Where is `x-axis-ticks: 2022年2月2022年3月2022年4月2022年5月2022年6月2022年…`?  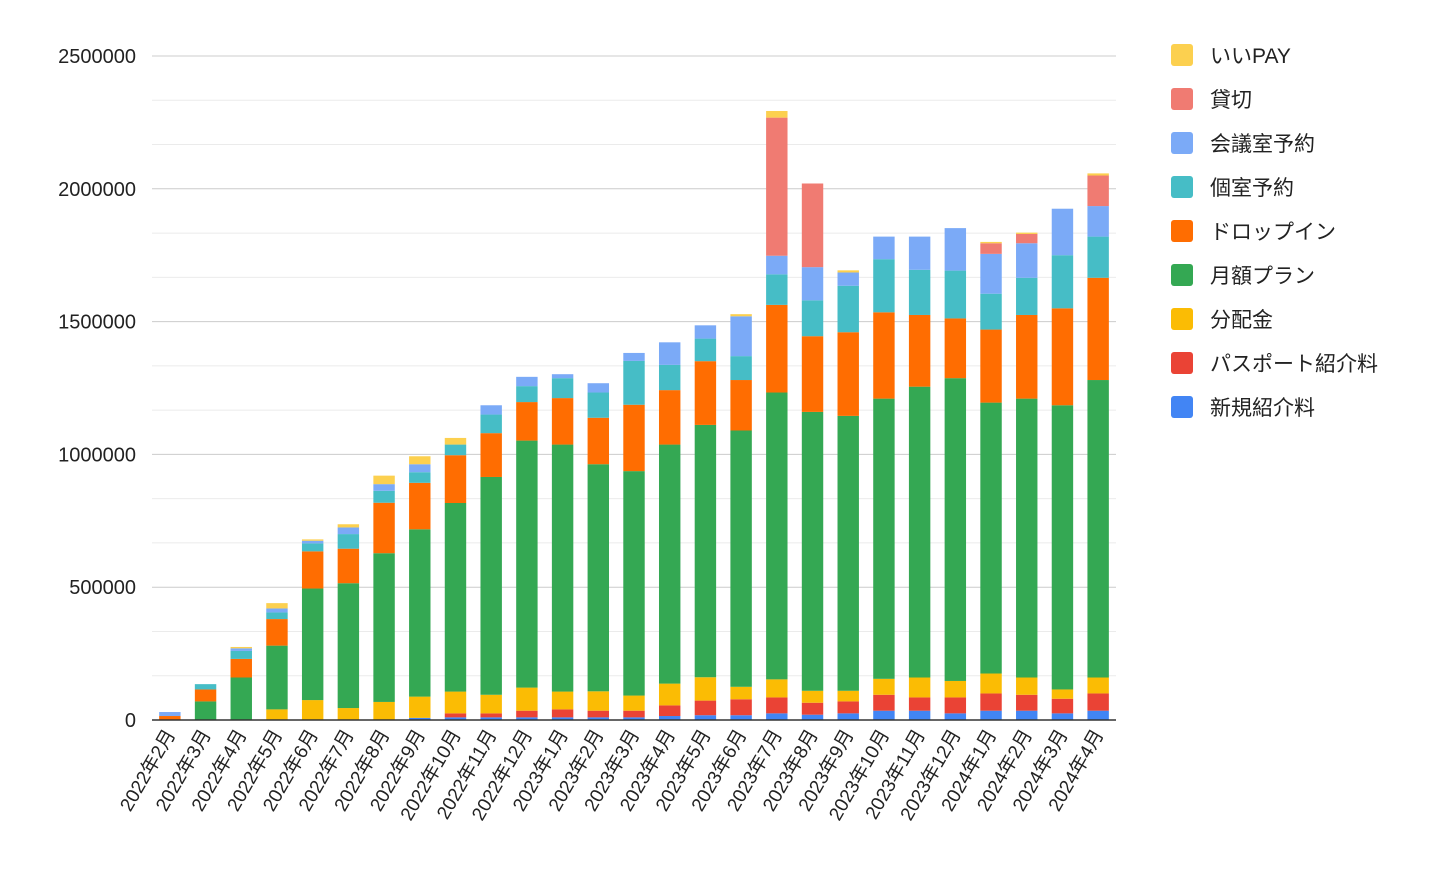
x-axis-ticks: 2022年2月2022年3月2022年4月2022年5月2022年6月2022年… is located at coordinates (612, 774).